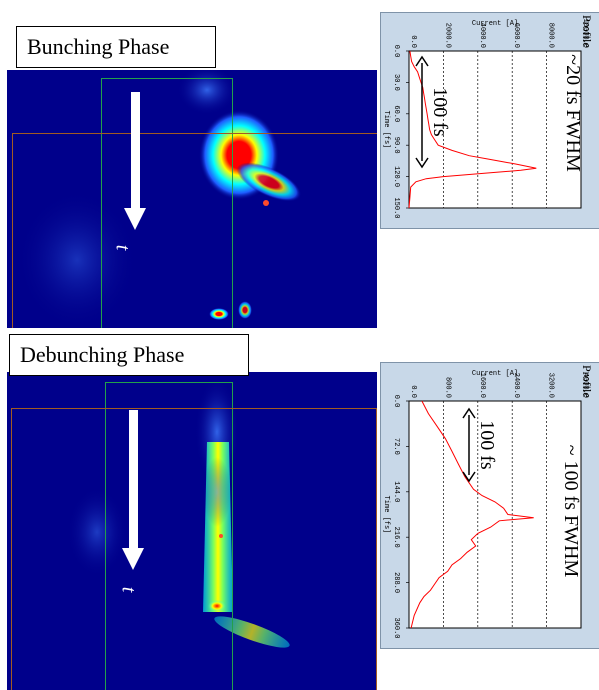 The width and height of the screenshot is (599, 690). Describe the element at coordinates (573, 113) in the screenshot. I see `fwhm-annotation: ~20 fs FWHM` at that location.